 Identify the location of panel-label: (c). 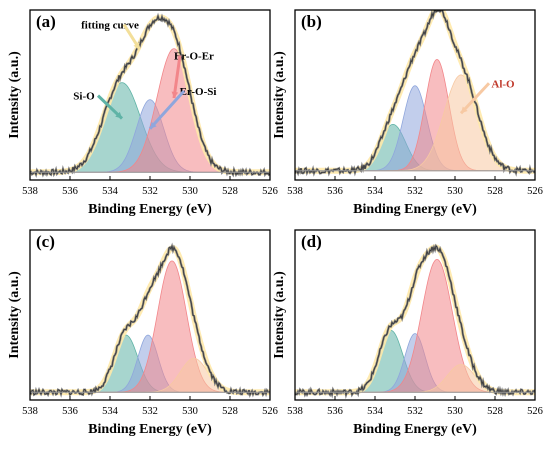
(45, 241).